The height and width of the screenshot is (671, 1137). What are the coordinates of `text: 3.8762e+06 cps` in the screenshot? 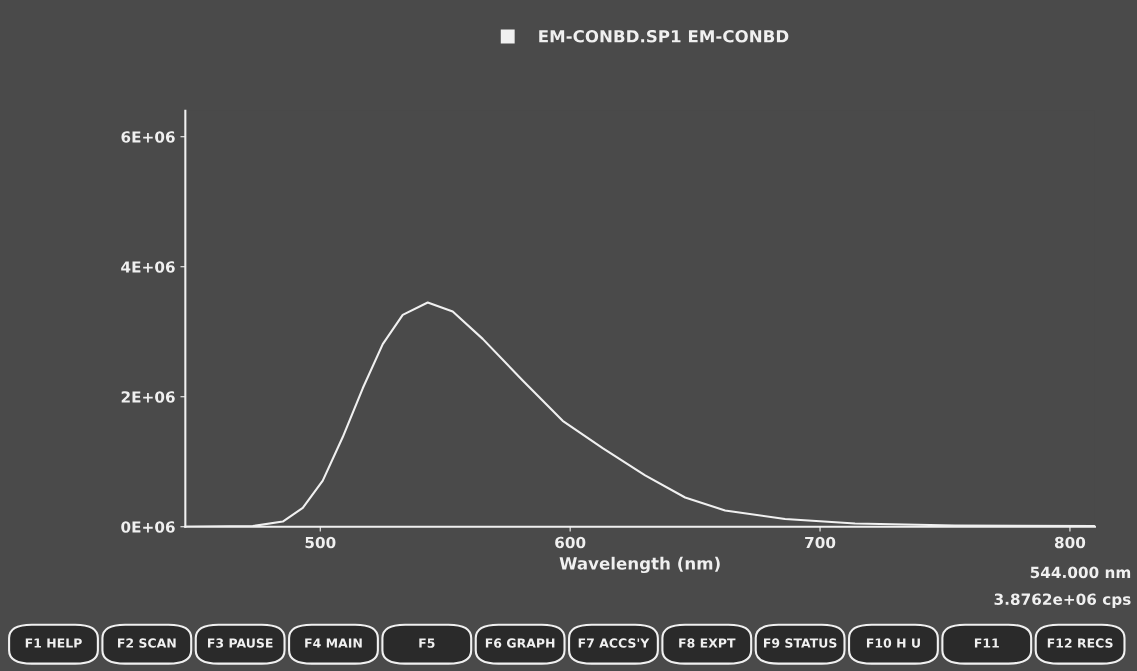 It's located at (1062, 600).